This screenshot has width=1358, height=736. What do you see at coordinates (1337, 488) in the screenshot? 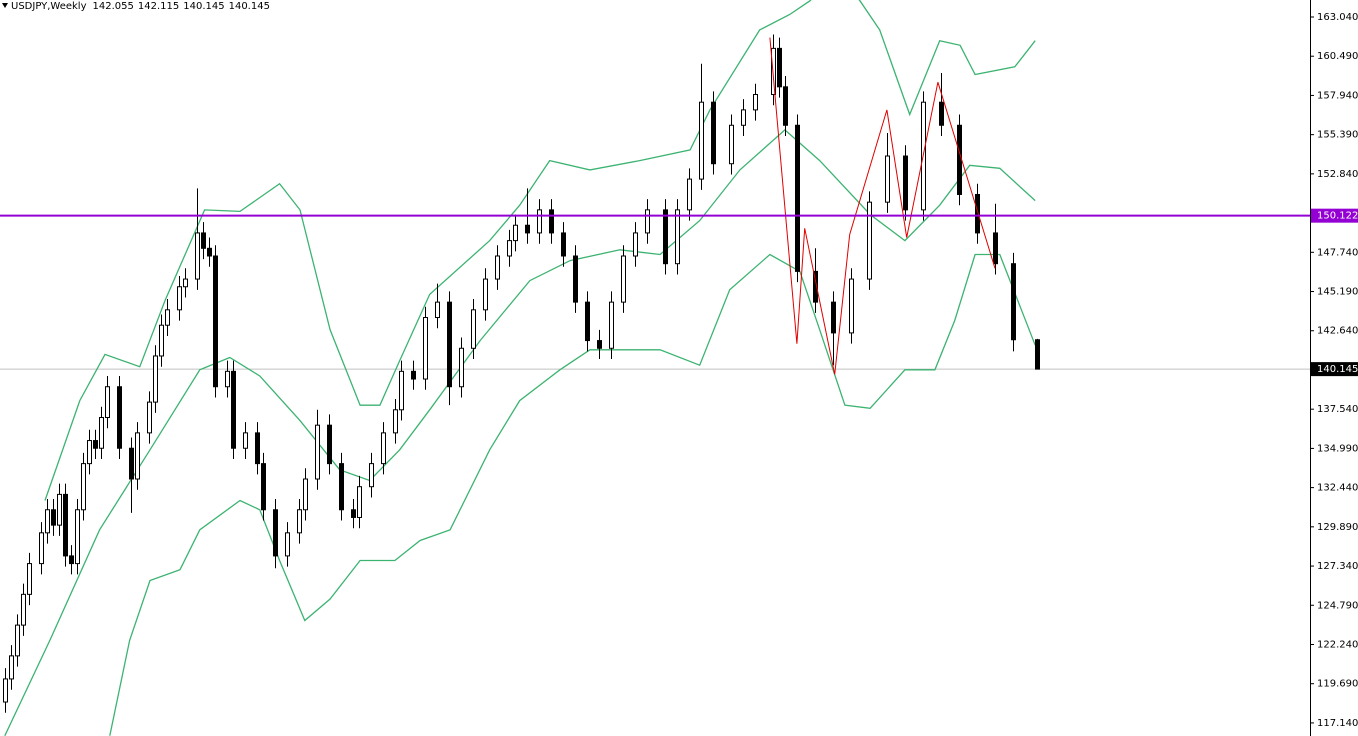
I see `y-tick-label: 132.440` at bounding box center [1337, 488].